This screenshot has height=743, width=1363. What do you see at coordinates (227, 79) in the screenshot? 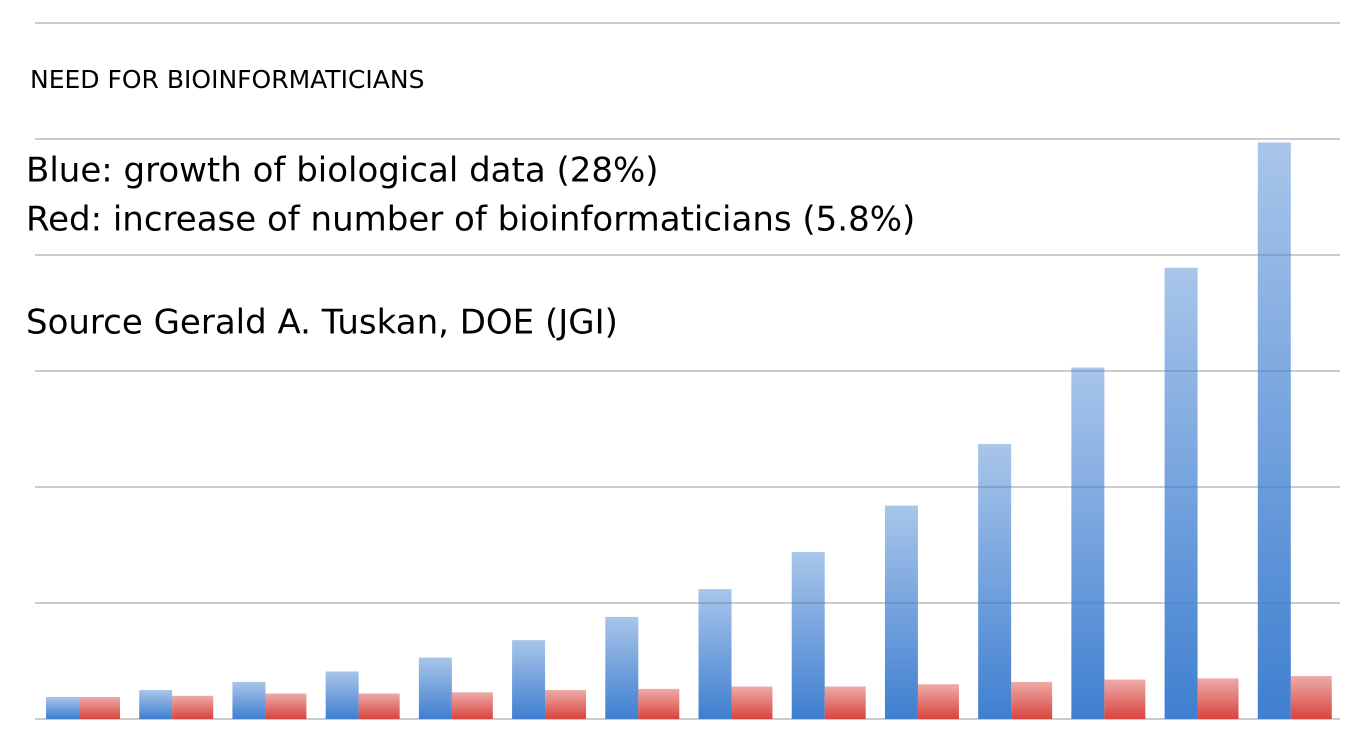
I see `chart-title: NEED FOR BIOINFORMATICIANS` at bounding box center [227, 79].